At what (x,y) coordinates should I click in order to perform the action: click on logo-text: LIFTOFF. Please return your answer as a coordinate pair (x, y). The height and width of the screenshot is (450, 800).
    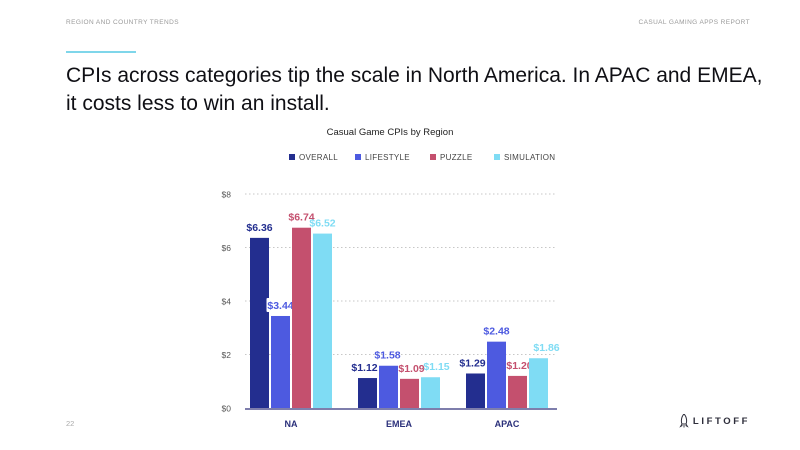
    Looking at the image, I should click on (721, 421).